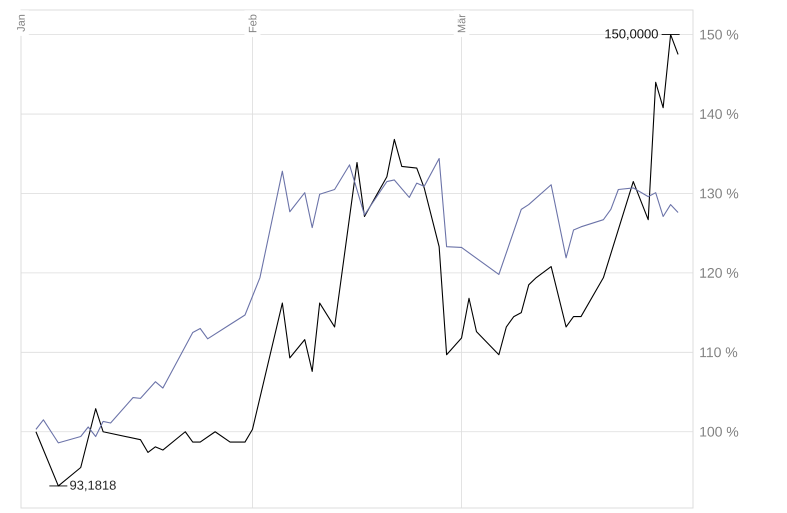 Image resolution: width=787 pixels, height=513 pixels. Describe the element at coordinates (719, 114) in the screenshot. I see `y-tick-label: 140 %` at that location.